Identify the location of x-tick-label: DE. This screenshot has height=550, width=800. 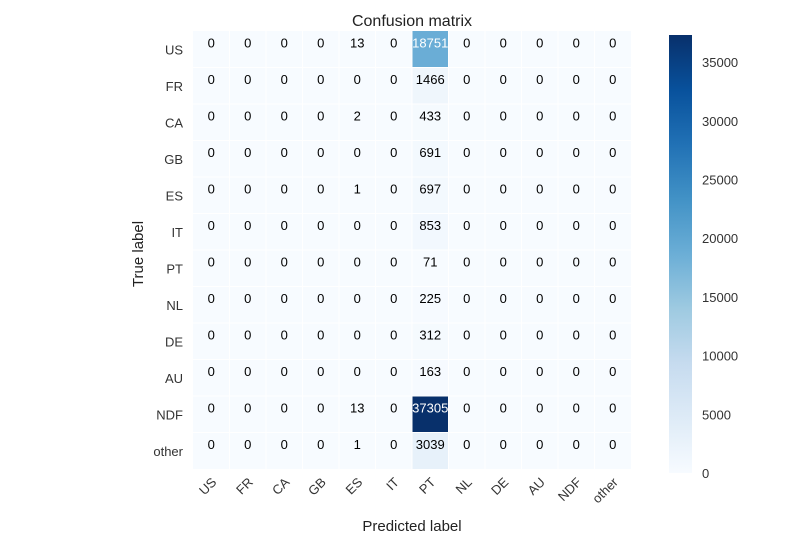
(500, 486).